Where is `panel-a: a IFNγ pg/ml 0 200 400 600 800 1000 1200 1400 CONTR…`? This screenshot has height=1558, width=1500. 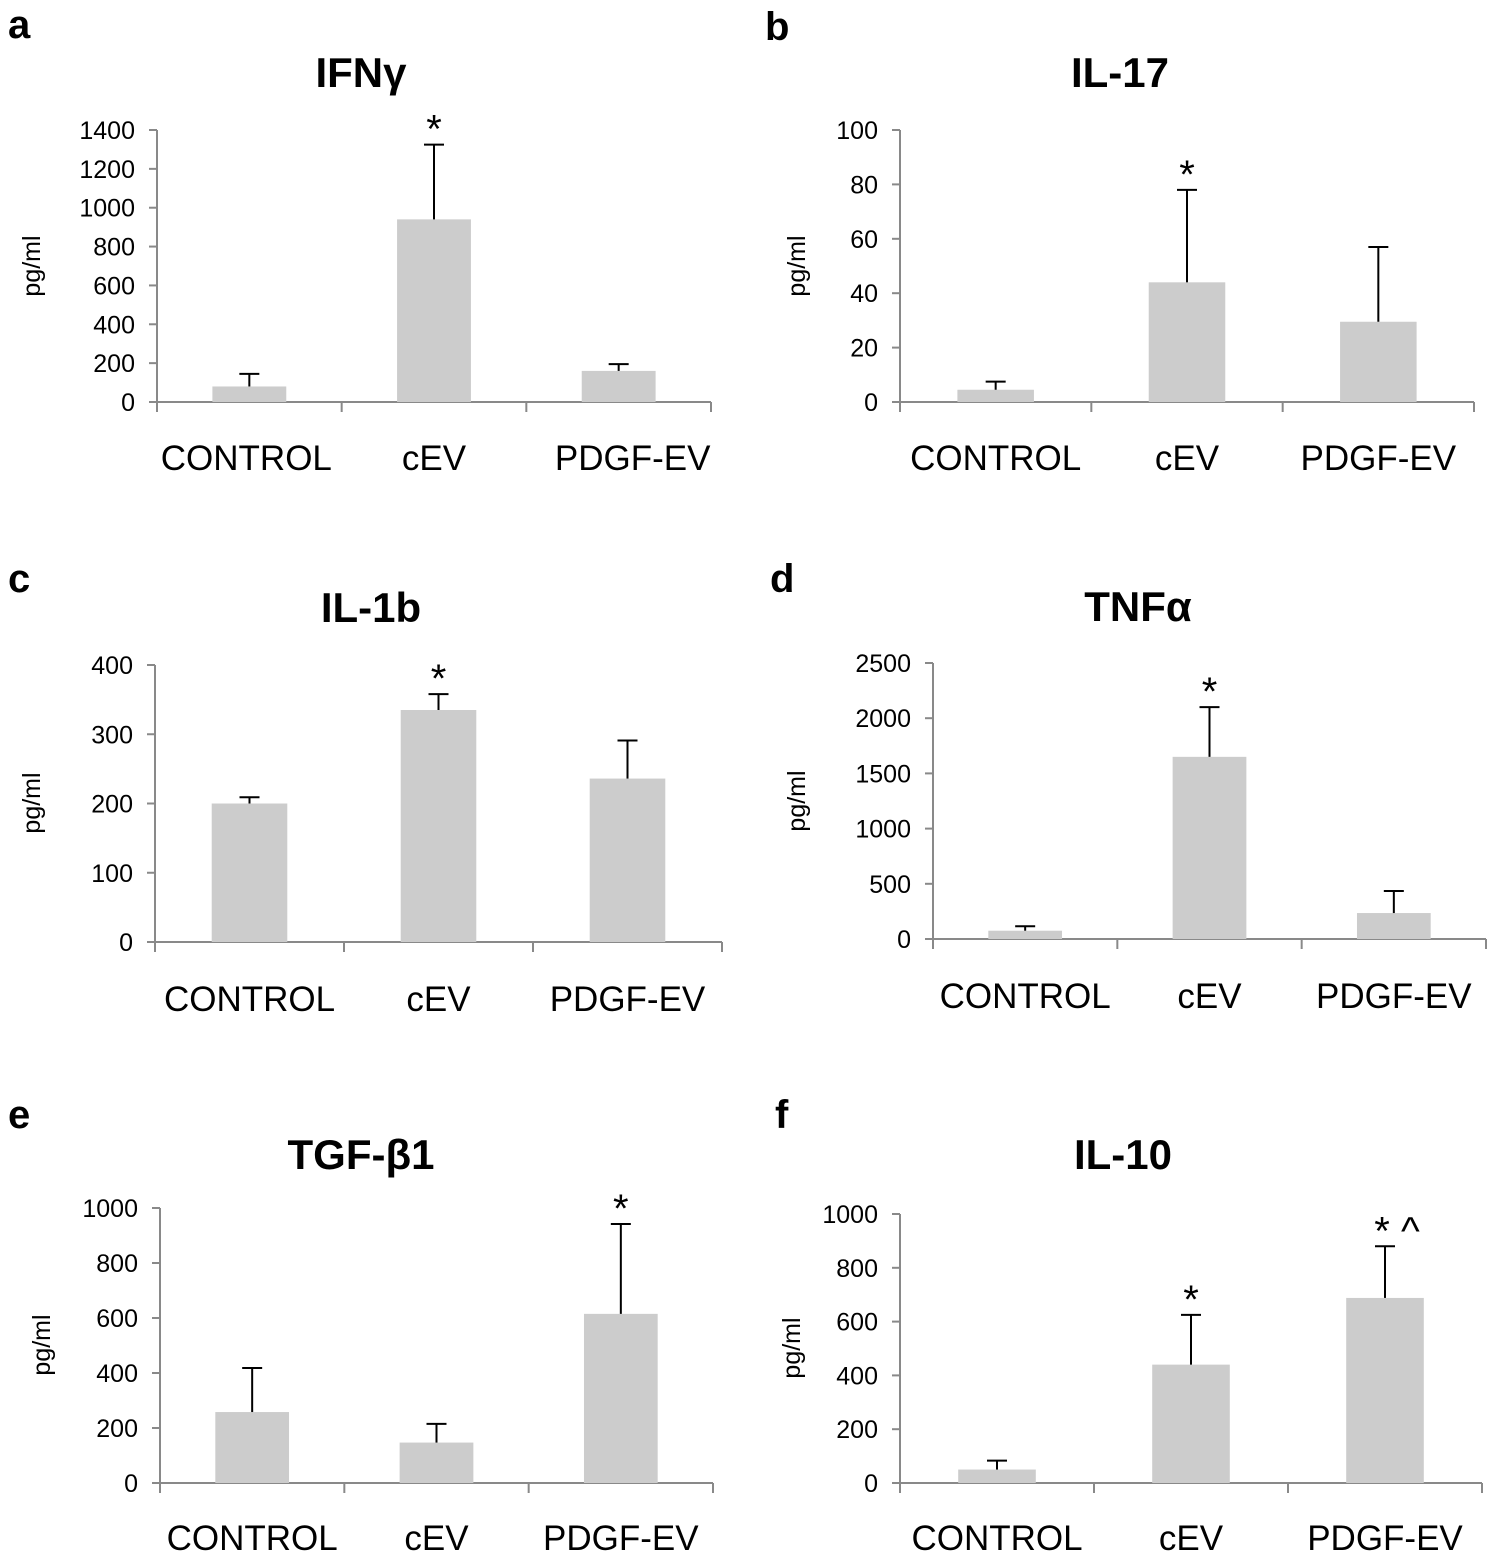 panel-a: a IFNγ pg/ml 0 200 400 600 800 1000 1200 1400 CONTR… is located at coordinates (360, 240).